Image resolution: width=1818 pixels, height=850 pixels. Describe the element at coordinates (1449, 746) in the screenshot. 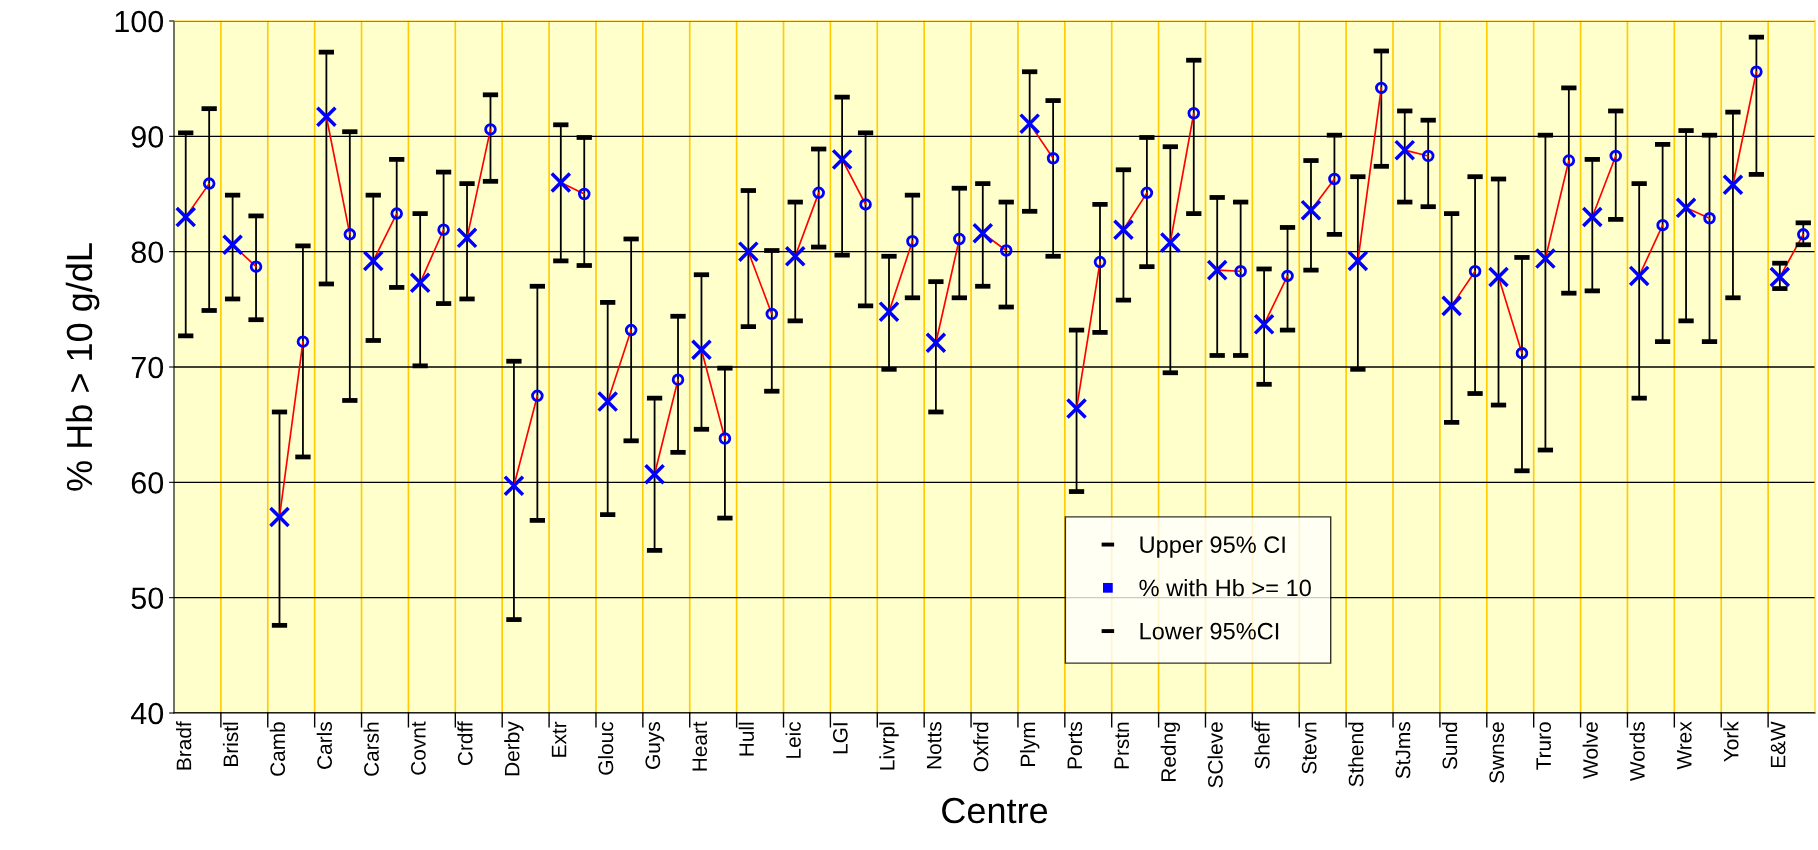

I see `x-tick-label: Sund` at that location.